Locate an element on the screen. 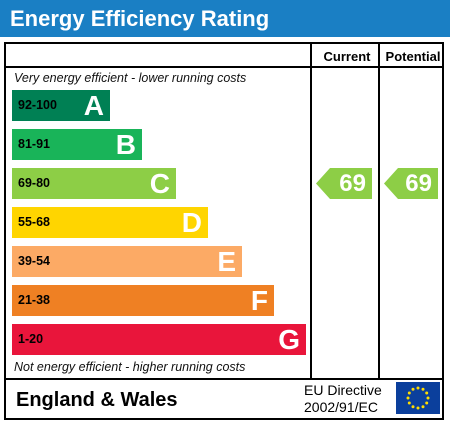  eu-directive-line2: 2002/91/EC is located at coordinates (341, 407).